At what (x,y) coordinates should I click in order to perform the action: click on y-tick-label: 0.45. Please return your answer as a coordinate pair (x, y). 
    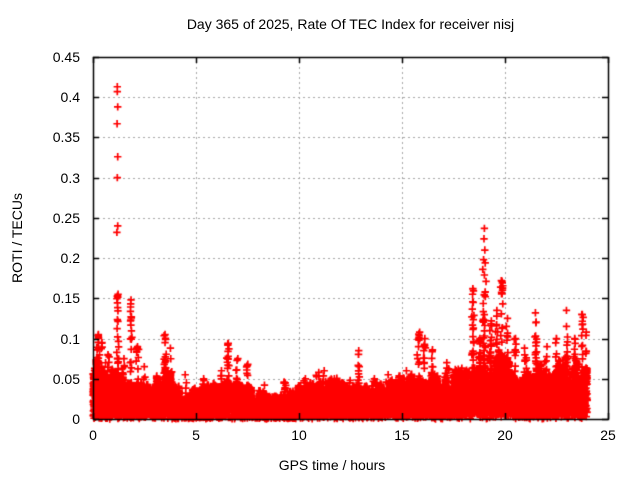
    Looking at the image, I should click on (66, 57).